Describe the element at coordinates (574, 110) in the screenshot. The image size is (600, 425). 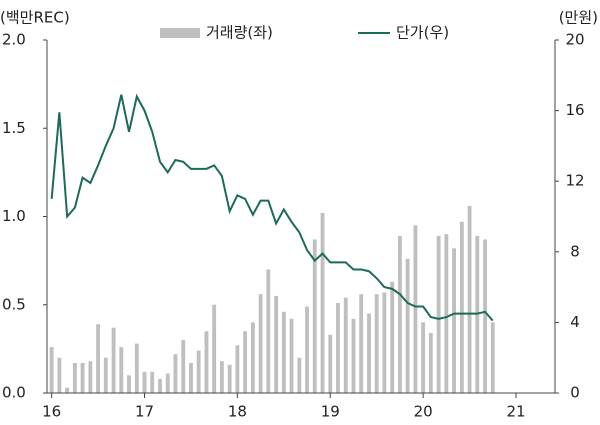
I see `y2-tick-label: 16` at that location.